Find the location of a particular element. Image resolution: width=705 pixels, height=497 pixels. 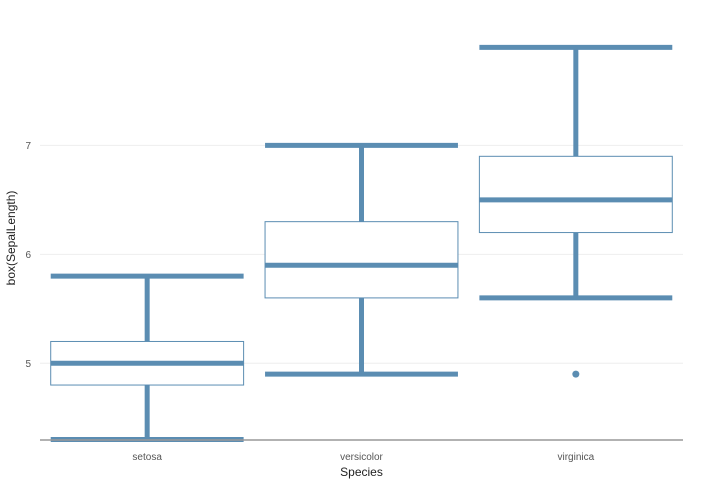

box-versicolor is located at coordinates (361, 259).